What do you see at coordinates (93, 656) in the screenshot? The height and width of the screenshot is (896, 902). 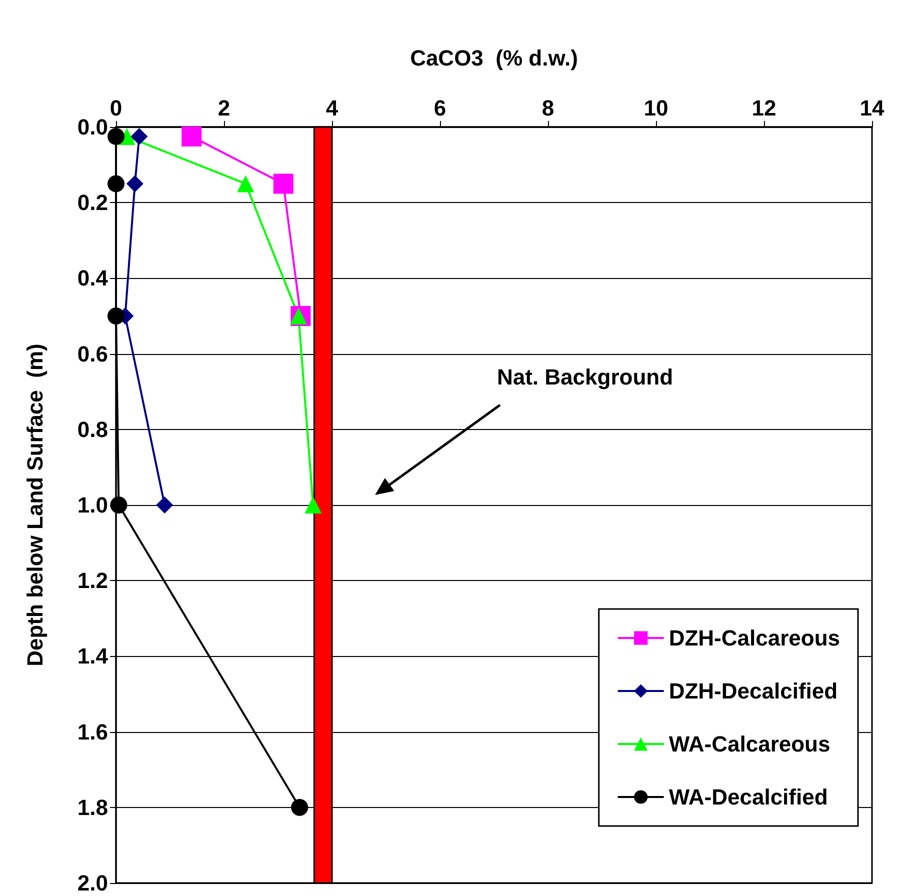 I see `y-tick-label: 1.4` at bounding box center [93, 656].